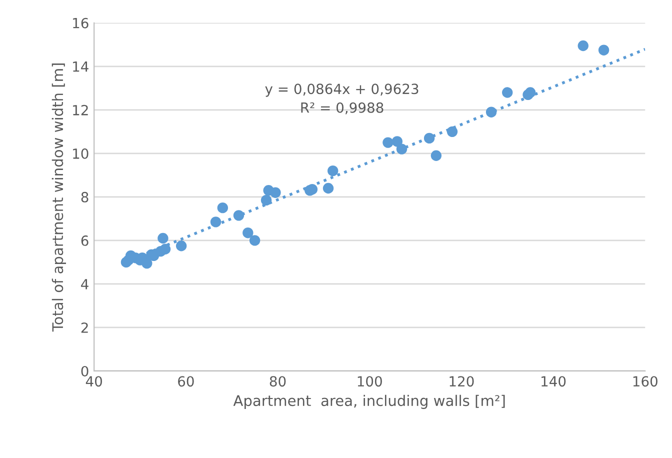 Image resolution: width=672 pixels, height=458 pixels. I want to click on y-tick-label: 10, so click(80, 153).